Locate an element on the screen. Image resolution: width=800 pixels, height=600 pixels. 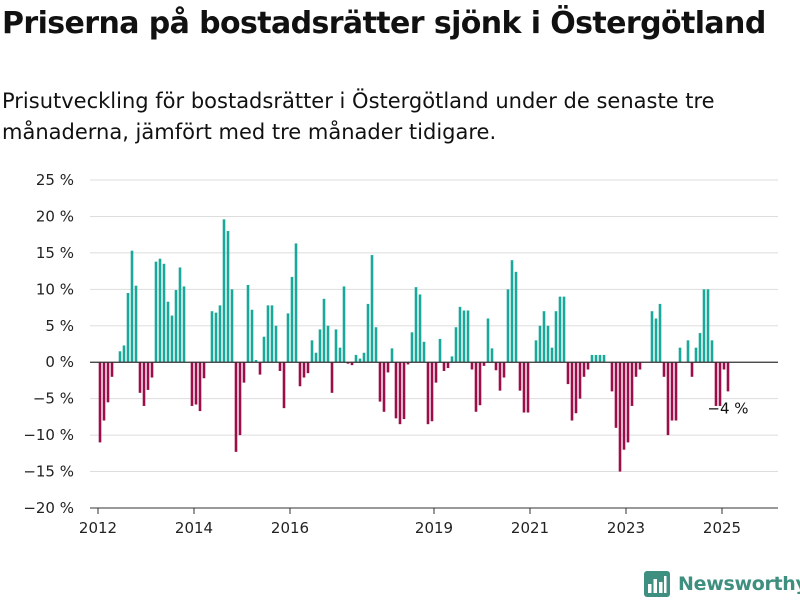
x-tick-label: 2019 is located at coordinates (434, 528).